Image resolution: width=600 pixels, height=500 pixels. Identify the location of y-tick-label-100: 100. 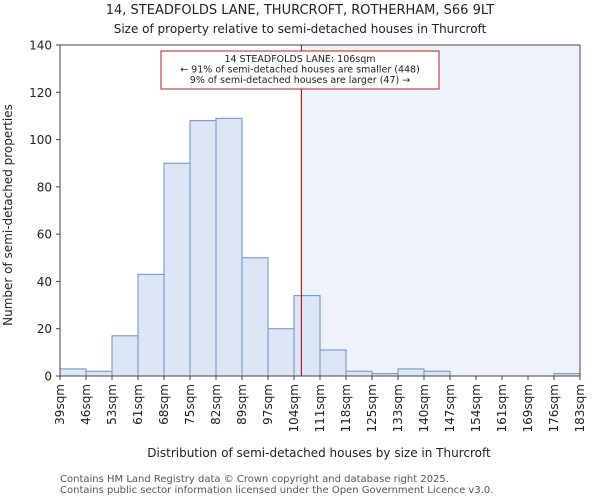
(40, 140).